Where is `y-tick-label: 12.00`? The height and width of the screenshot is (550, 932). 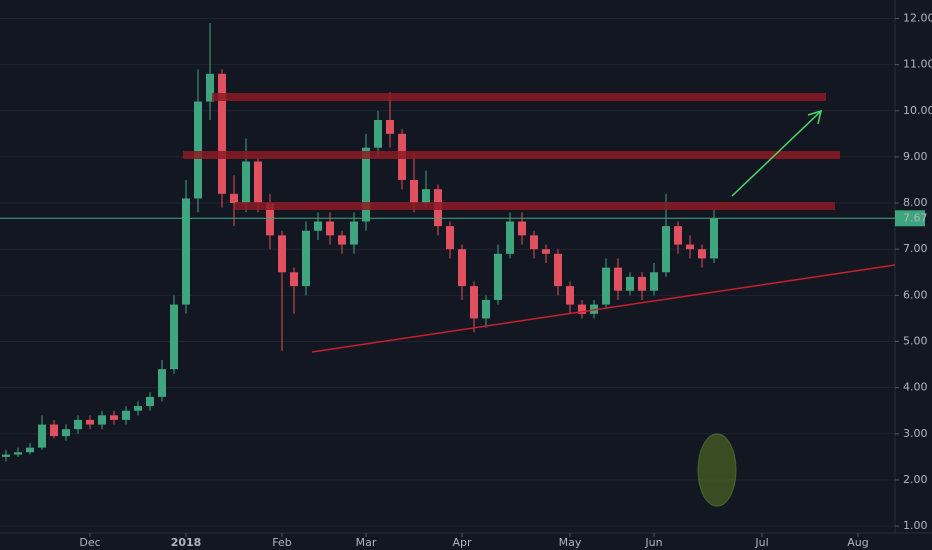
y-tick-label: 12.00 is located at coordinates (917, 17).